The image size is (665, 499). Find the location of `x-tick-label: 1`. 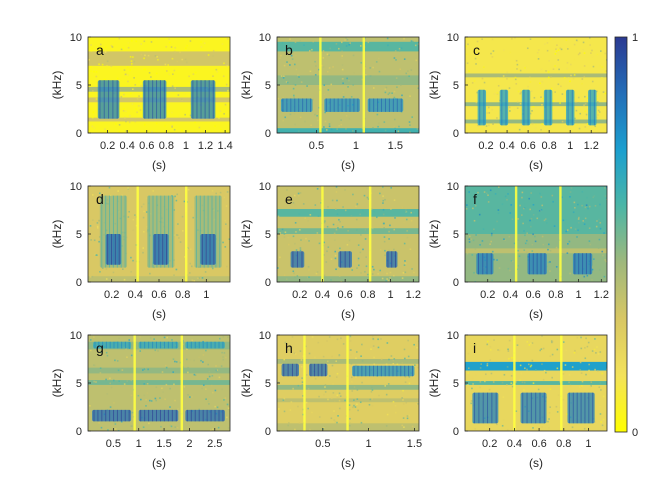

x-tick-label: 1 is located at coordinates (391, 295).